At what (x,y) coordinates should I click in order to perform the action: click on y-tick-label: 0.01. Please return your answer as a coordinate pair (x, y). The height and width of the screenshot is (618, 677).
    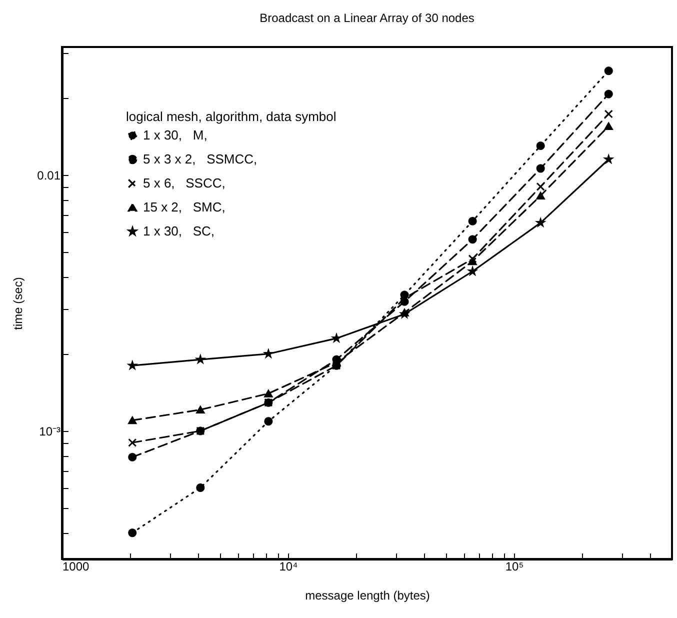
    Looking at the image, I should click on (49, 175).